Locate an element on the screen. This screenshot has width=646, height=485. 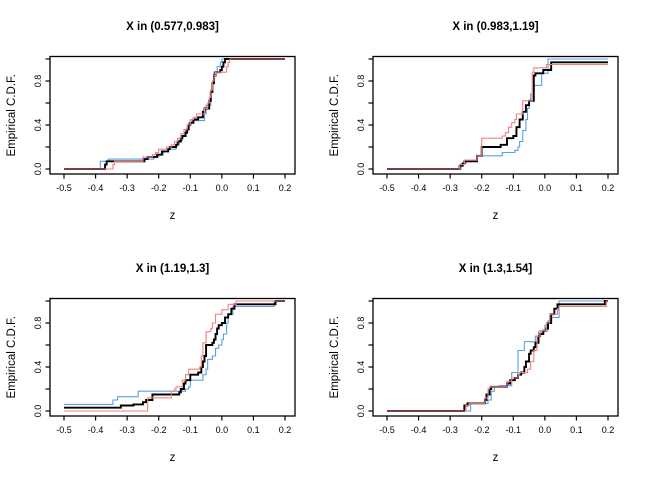
plot-title: X in (0.577,0.983] is located at coordinates (172, 27).